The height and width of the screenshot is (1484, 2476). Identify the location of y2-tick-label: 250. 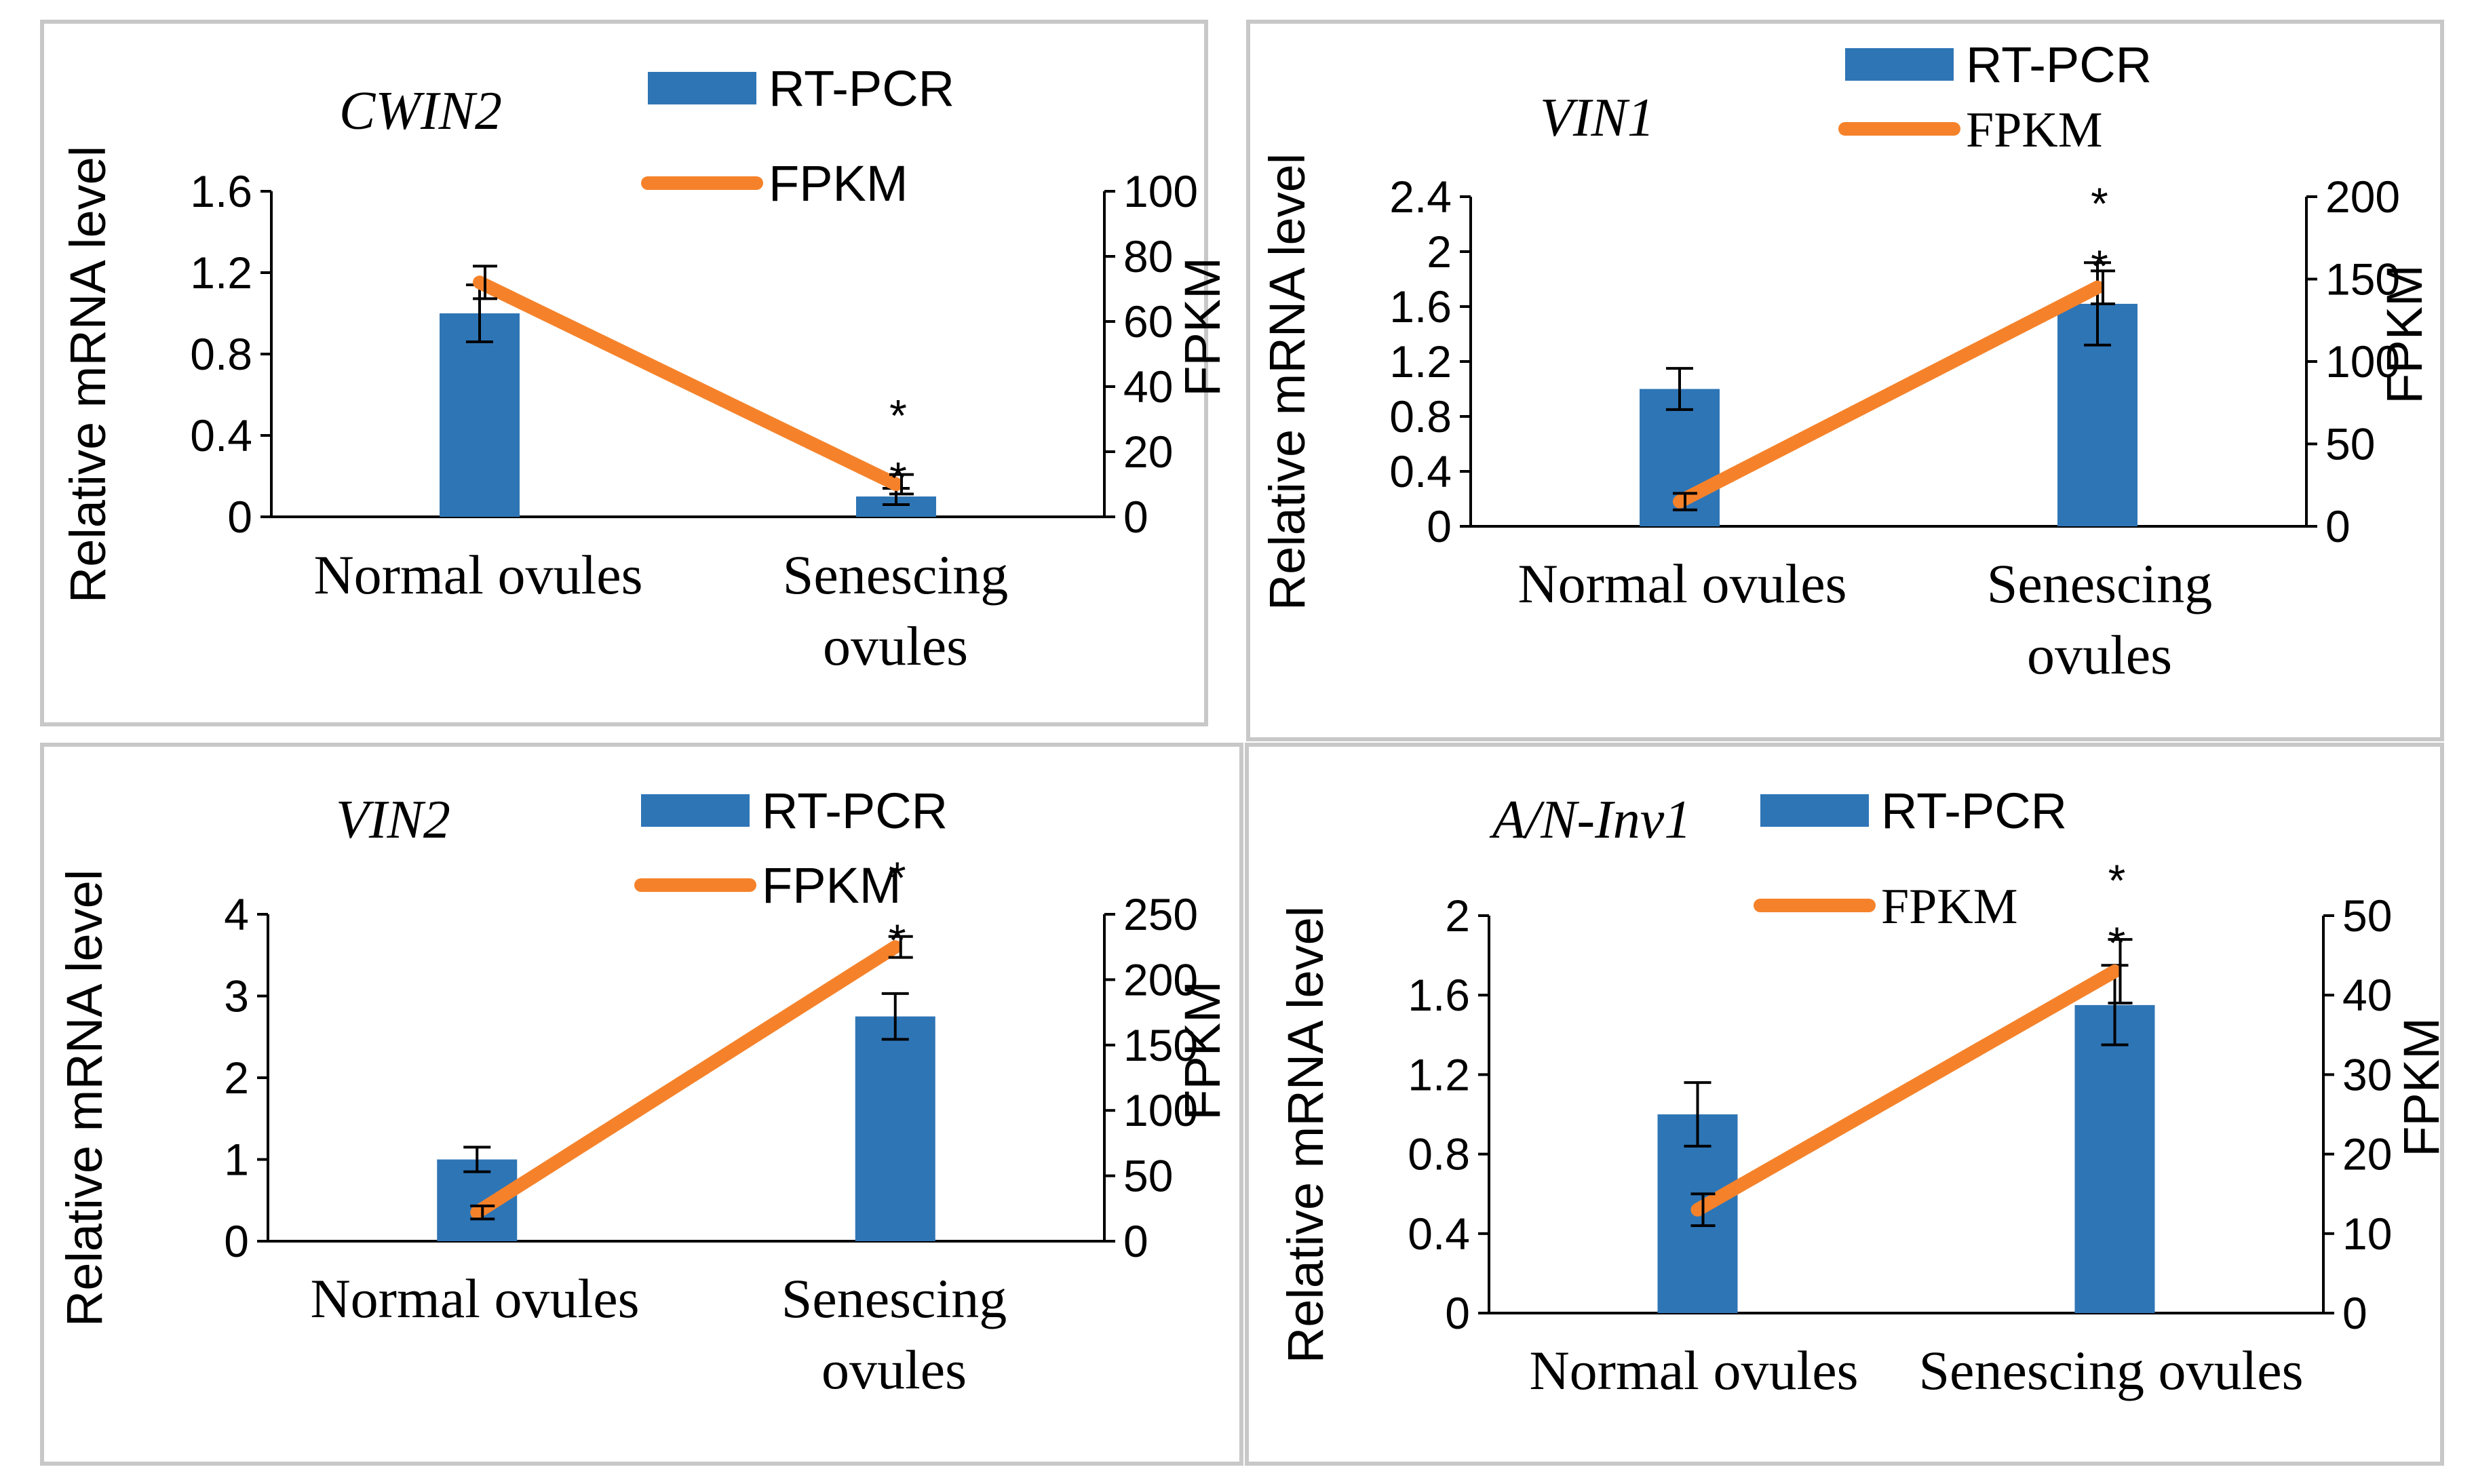
(1160, 914).